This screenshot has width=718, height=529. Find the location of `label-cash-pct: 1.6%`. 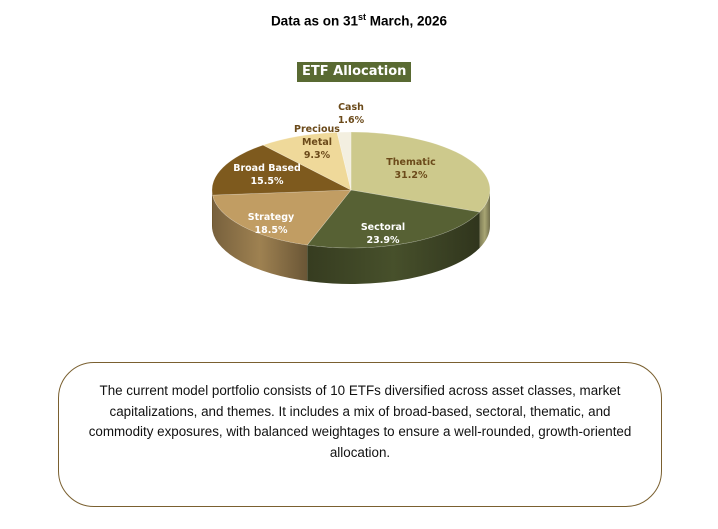

label-cash-pct: 1.6% is located at coordinates (351, 120).